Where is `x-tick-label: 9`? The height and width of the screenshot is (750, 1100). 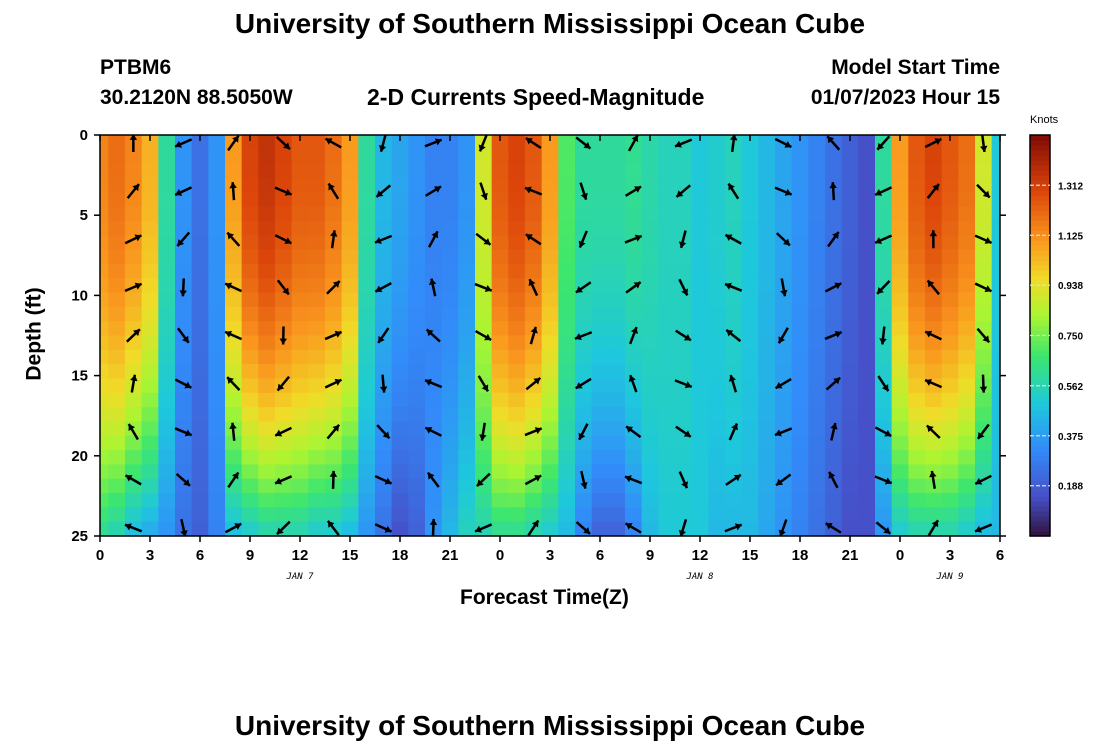
x-tick-label: 9 is located at coordinates (650, 555).